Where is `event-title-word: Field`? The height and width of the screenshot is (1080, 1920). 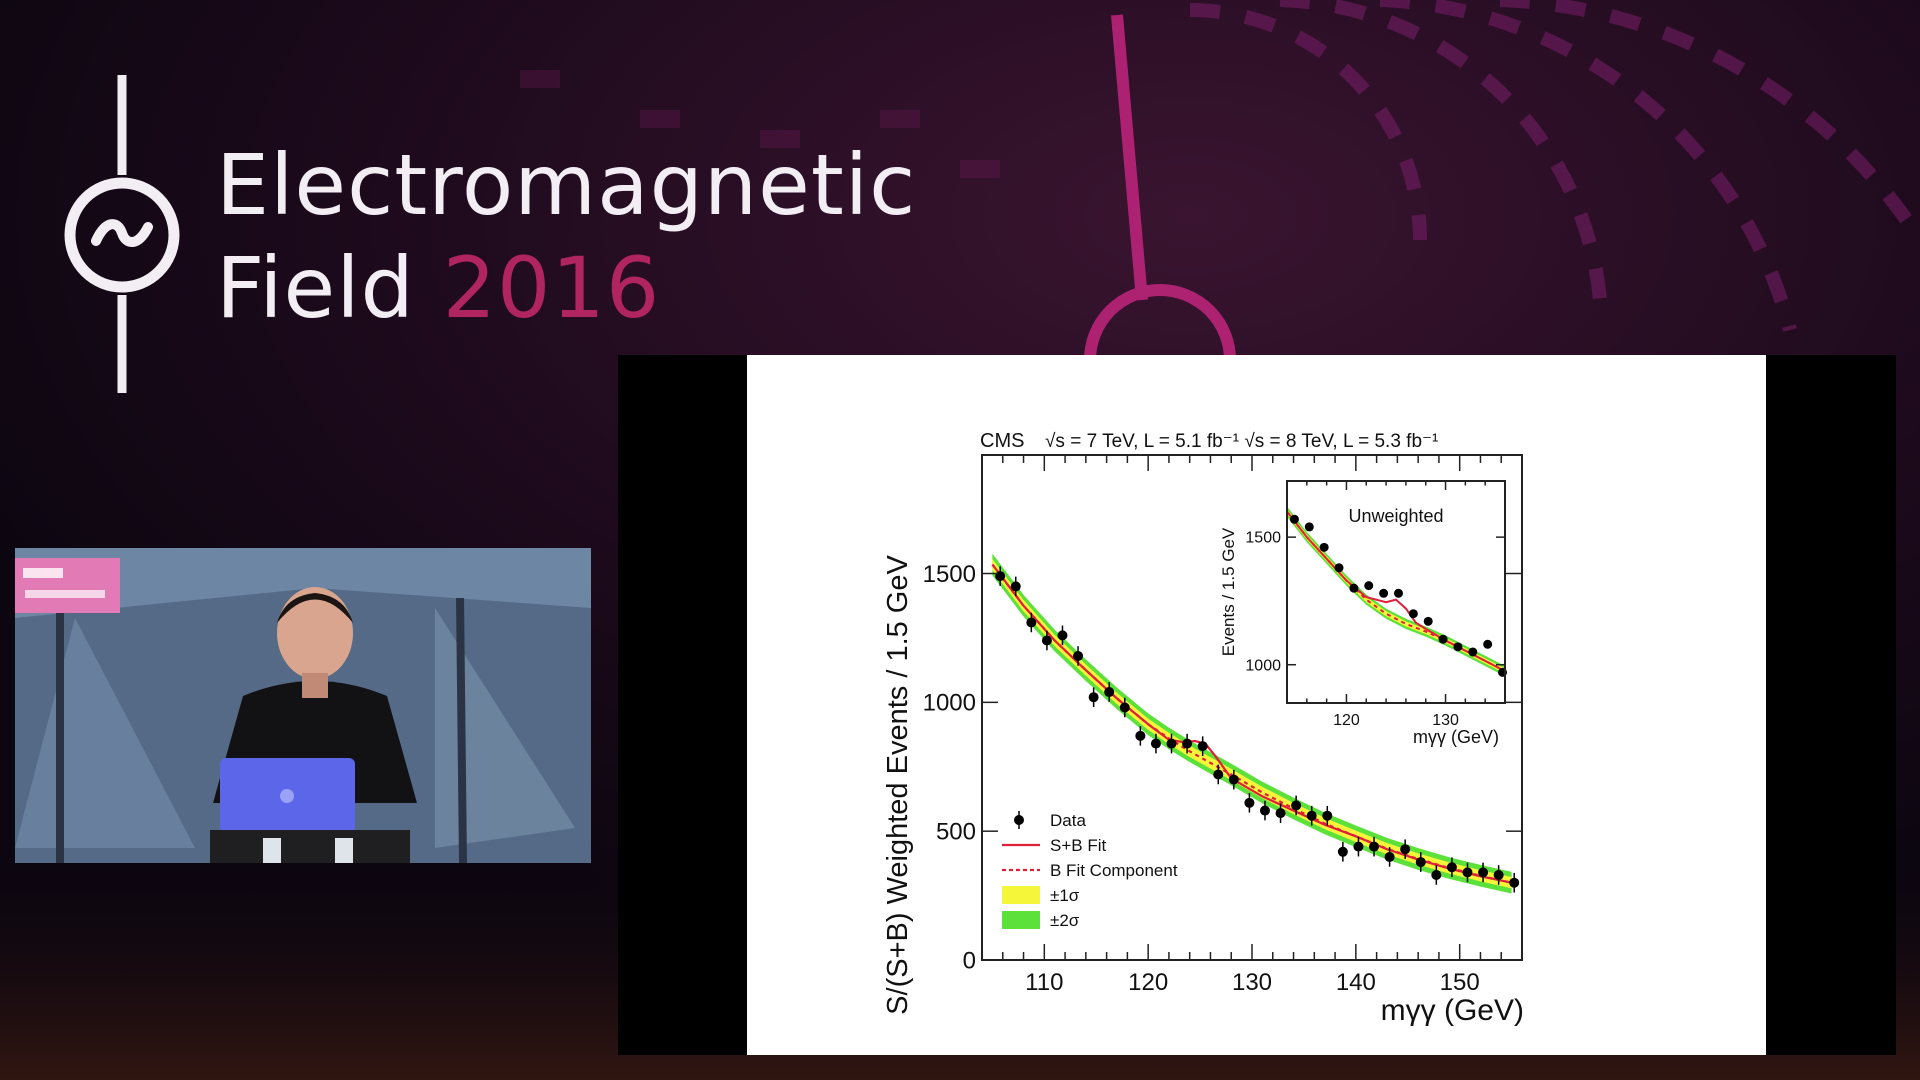 event-title-word: Field is located at coordinates (315, 288).